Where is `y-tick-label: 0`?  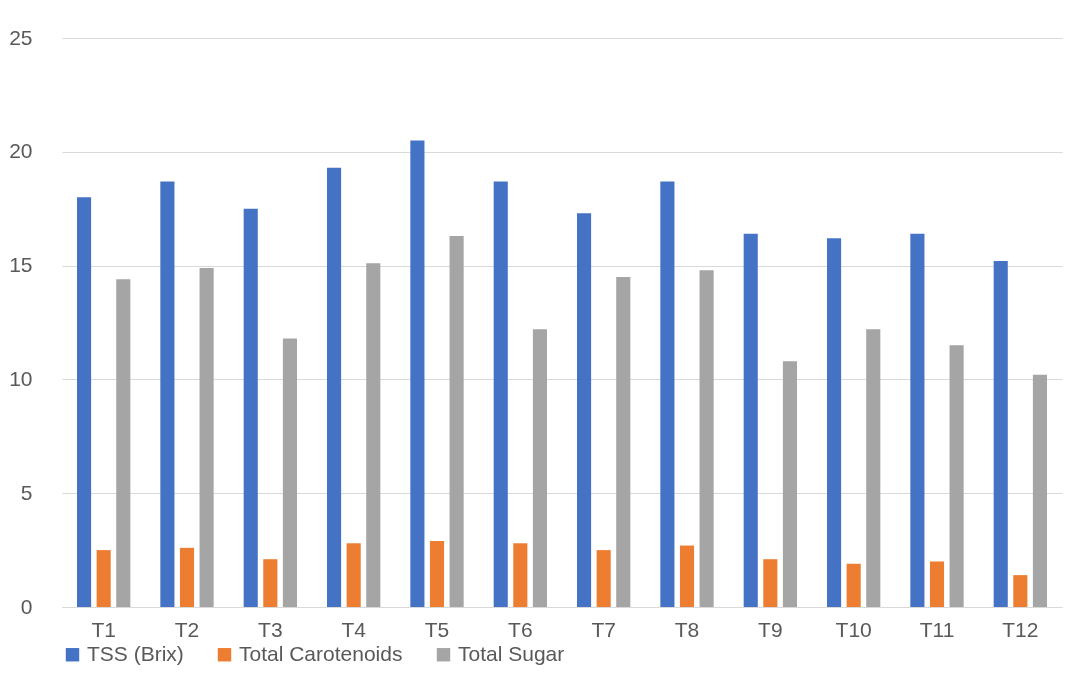
y-tick-label: 0 is located at coordinates (26, 606).